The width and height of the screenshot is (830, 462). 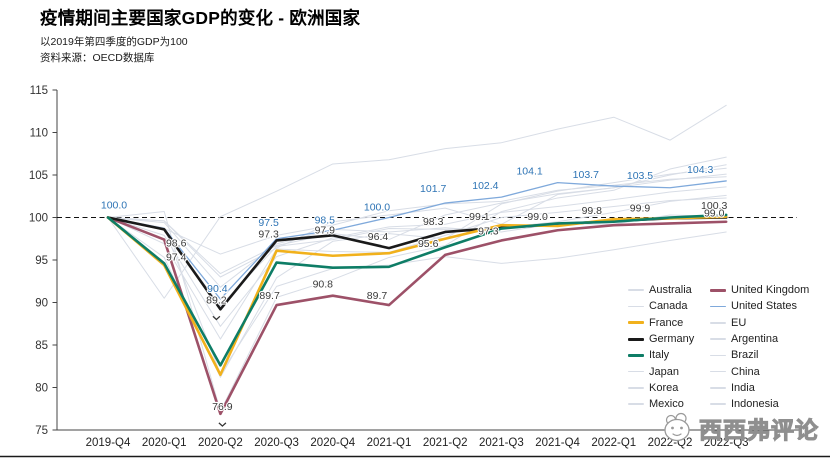 What do you see at coordinates (325, 230) in the screenshot?
I see `point-label-germany: 97.9` at bounding box center [325, 230].